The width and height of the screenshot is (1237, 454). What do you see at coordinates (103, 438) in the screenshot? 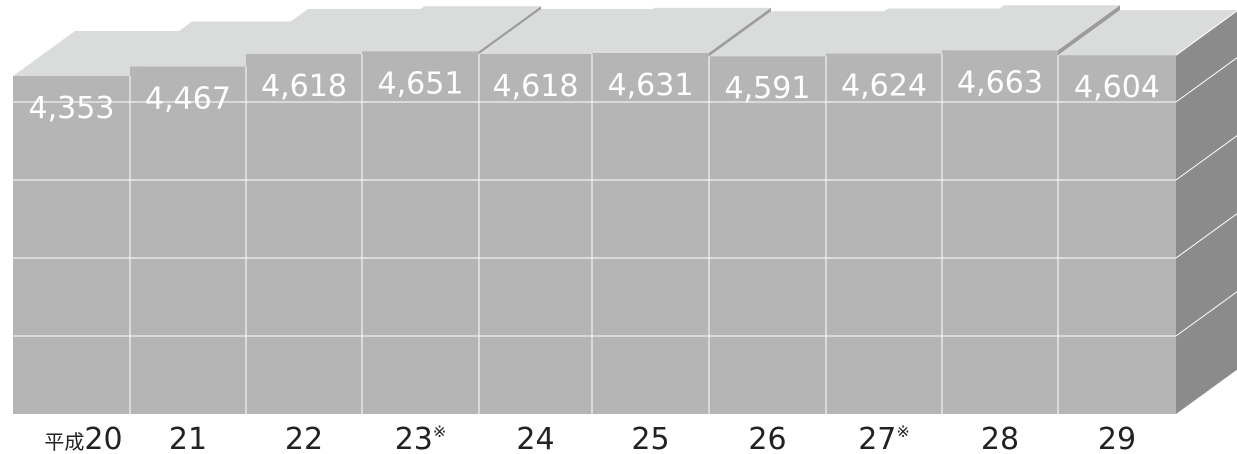
I see `x-tick-number: 20` at bounding box center [103, 438].